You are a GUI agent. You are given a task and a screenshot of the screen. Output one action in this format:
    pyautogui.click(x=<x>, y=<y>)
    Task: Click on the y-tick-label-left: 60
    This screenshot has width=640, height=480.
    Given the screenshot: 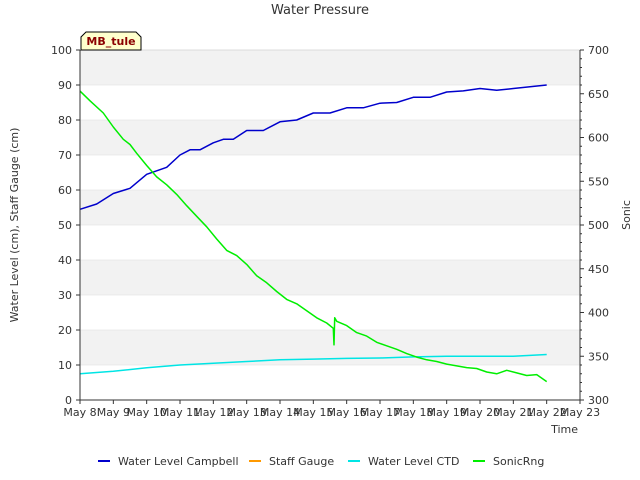 What is the action you would take?
    pyautogui.click(x=65, y=190)
    